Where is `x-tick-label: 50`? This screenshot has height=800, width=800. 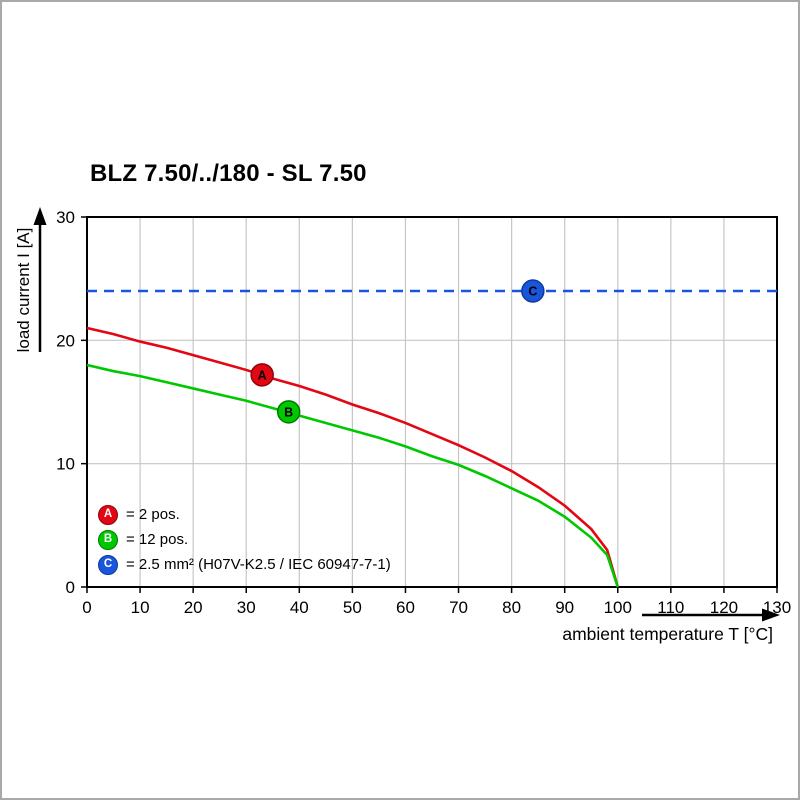
x-tick-label: 50 is located at coordinates (352, 607).